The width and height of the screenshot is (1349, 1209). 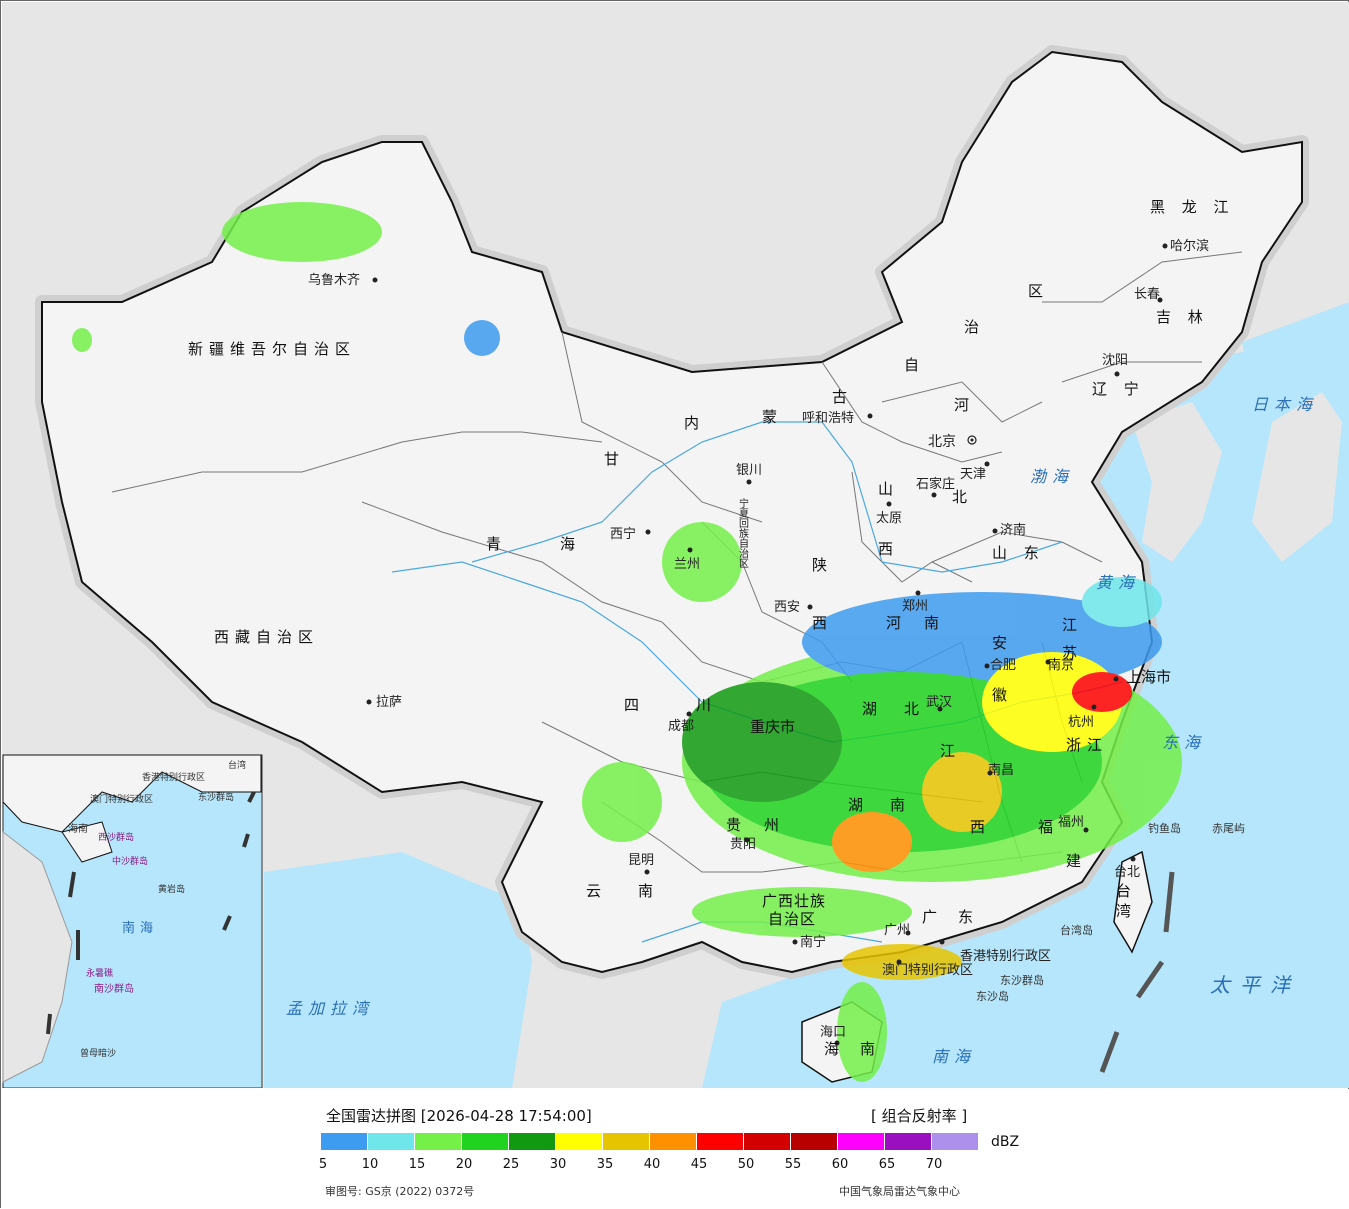 I want to click on region-jiangsu-1: 江, so click(x=1072, y=625).